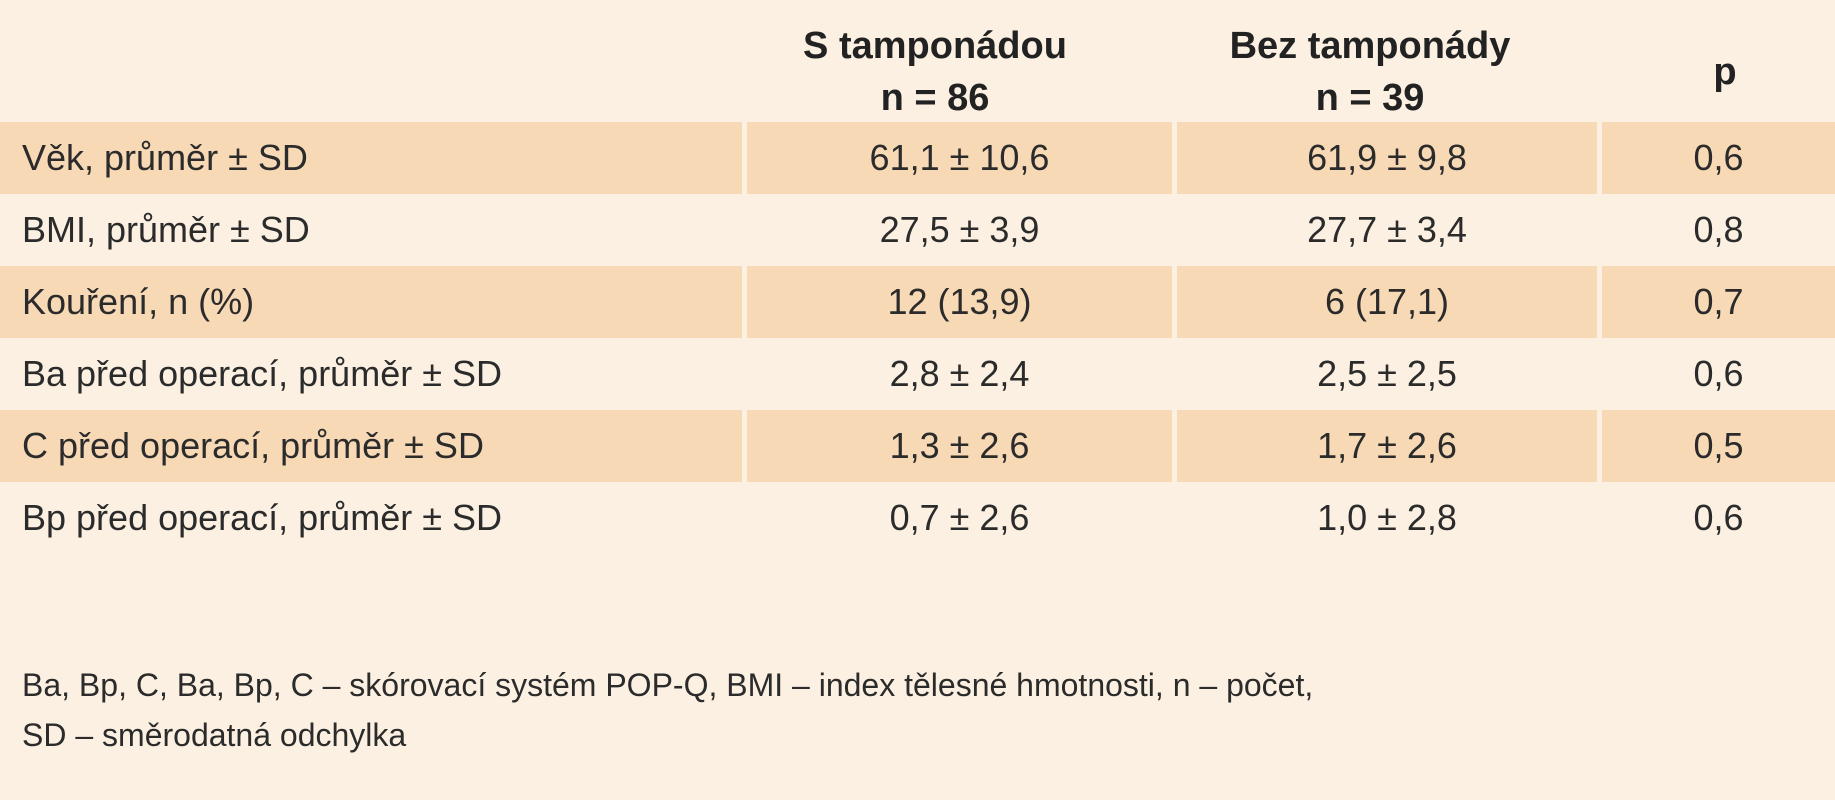 This screenshot has height=800, width=1835. I want to click on row-p-value: 0,8, so click(1718, 229).